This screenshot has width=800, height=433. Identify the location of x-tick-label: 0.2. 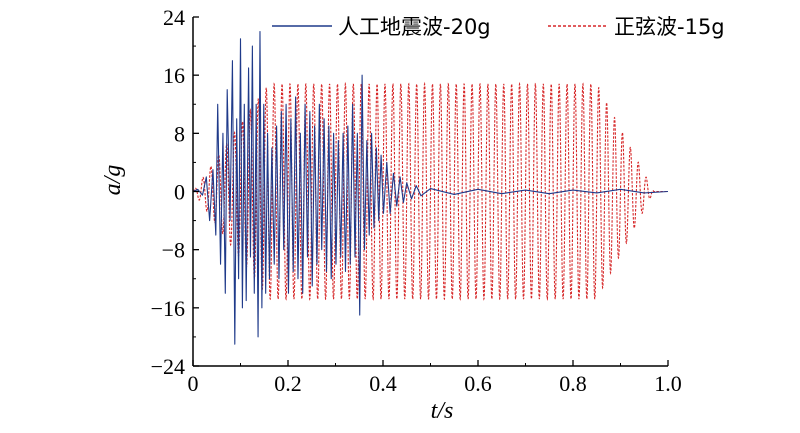
(288, 383).